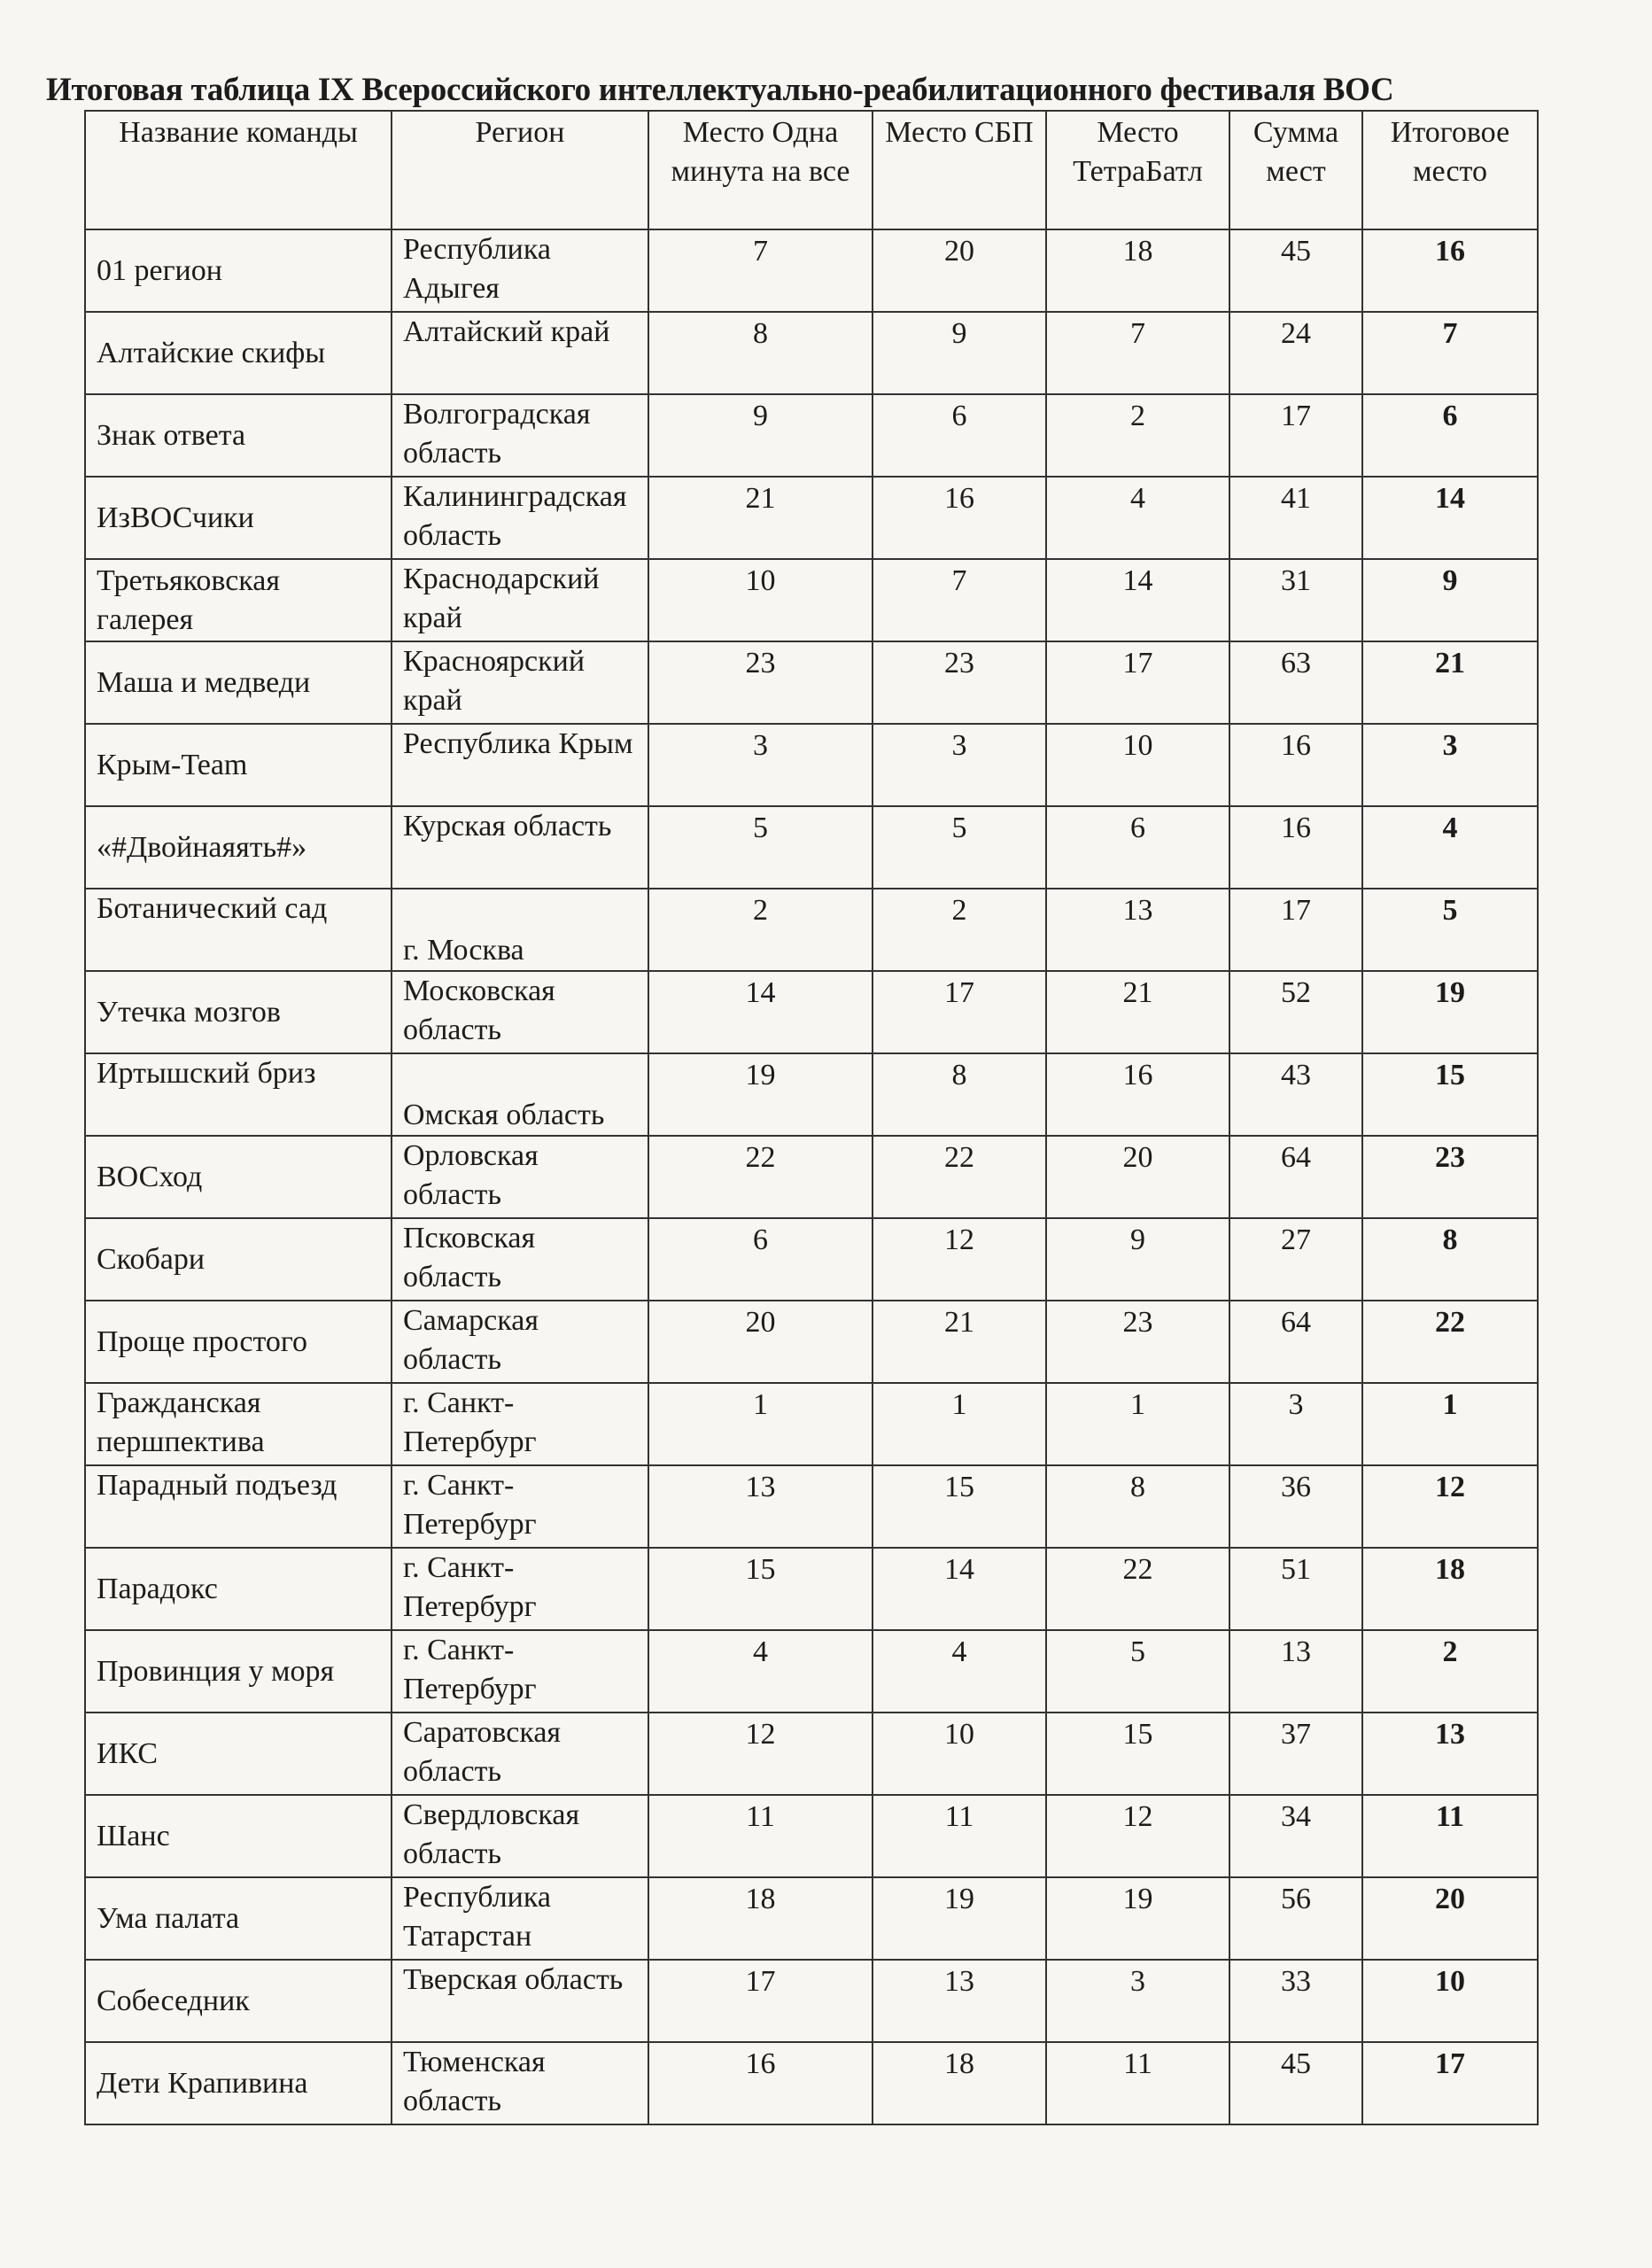 The image size is (1652, 2268). Describe the element at coordinates (960, 2001) in the screenshot. I see `sbp-place-cell: 13` at that location.